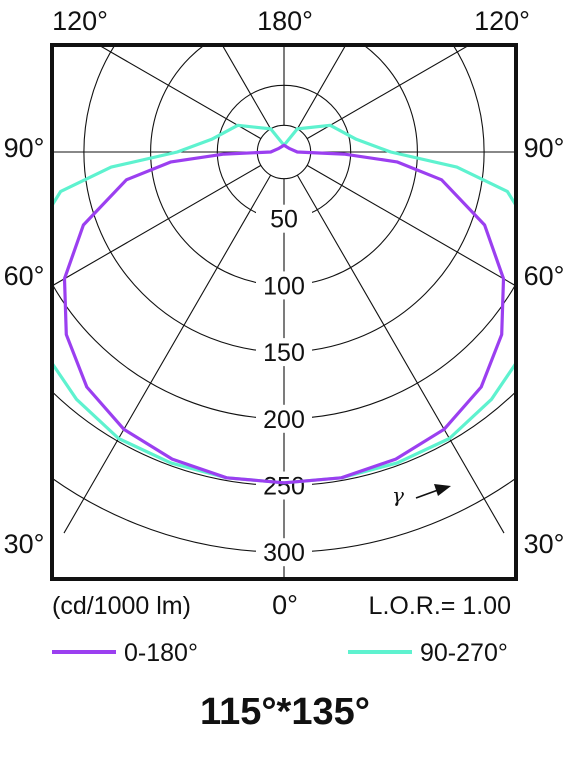 The image size is (568, 769). I want to click on angle-label-0: 0°, so click(285, 605).